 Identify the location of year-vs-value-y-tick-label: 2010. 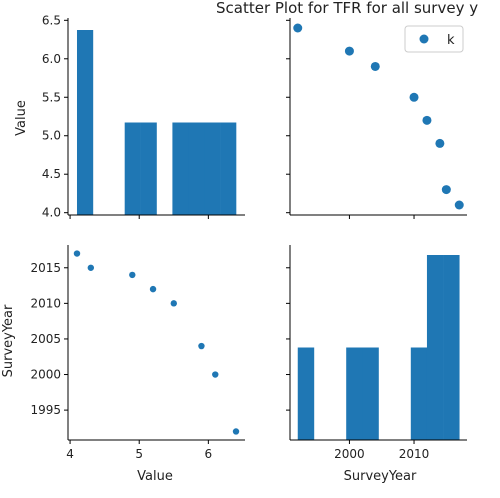
(45, 303).